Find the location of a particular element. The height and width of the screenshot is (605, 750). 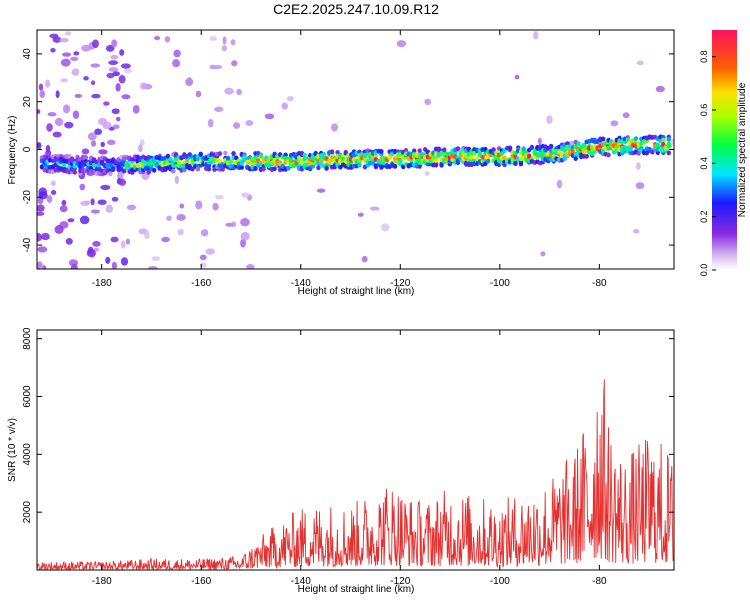

spectrogram-x-tick-label: -80 is located at coordinates (599, 283).